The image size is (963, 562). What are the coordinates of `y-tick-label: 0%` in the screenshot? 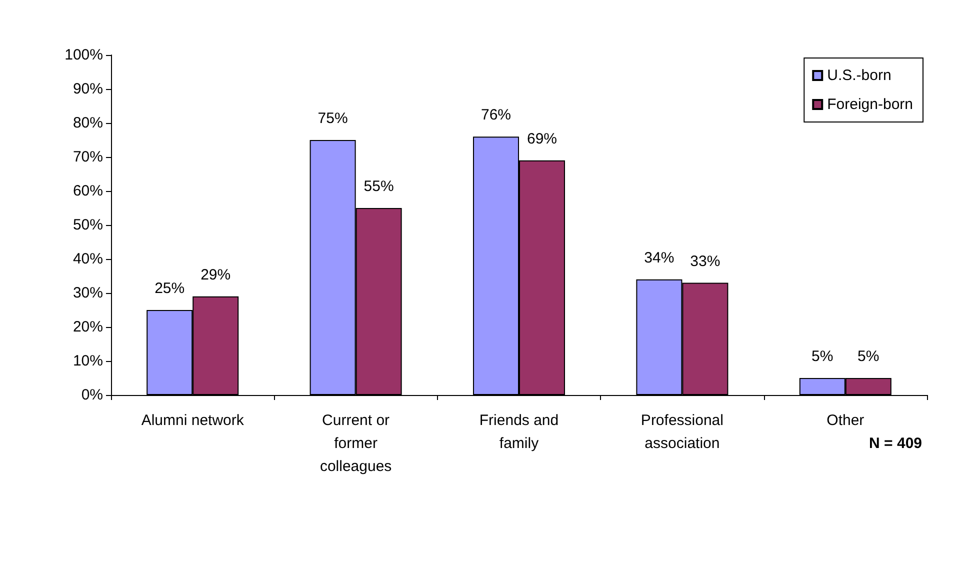 It's located at (92, 395).